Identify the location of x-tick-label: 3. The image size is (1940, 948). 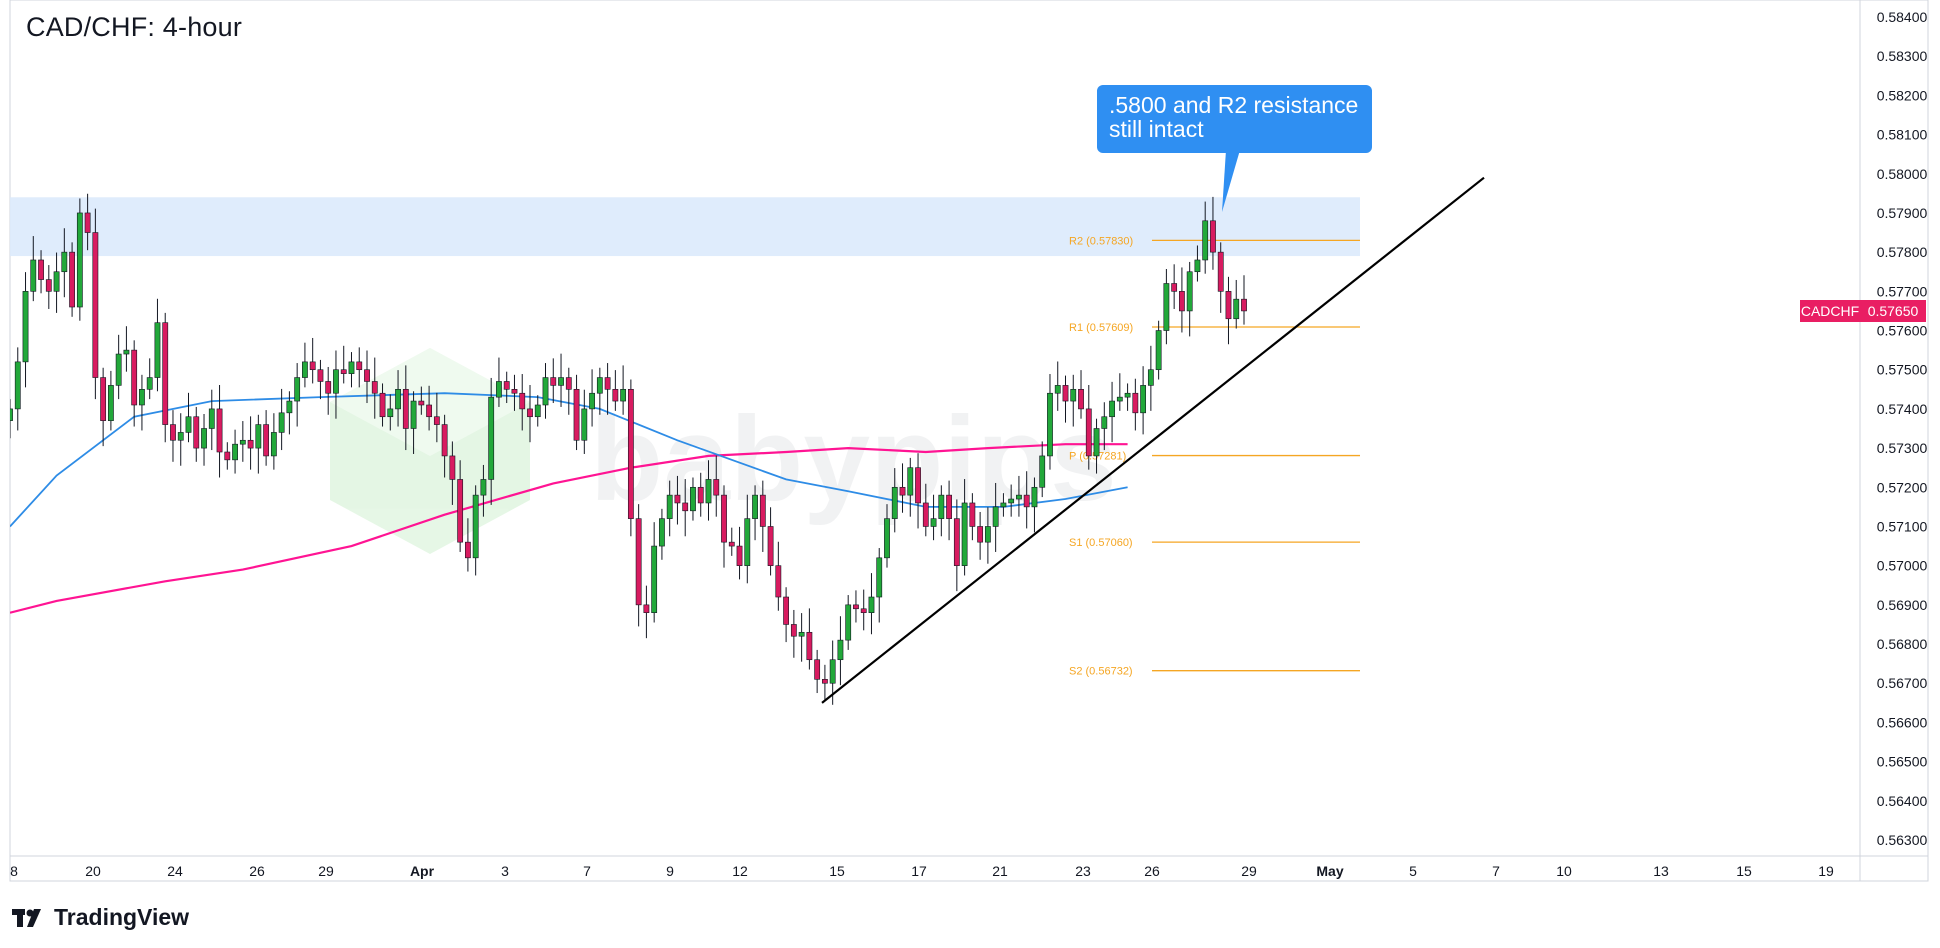
(505, 871).